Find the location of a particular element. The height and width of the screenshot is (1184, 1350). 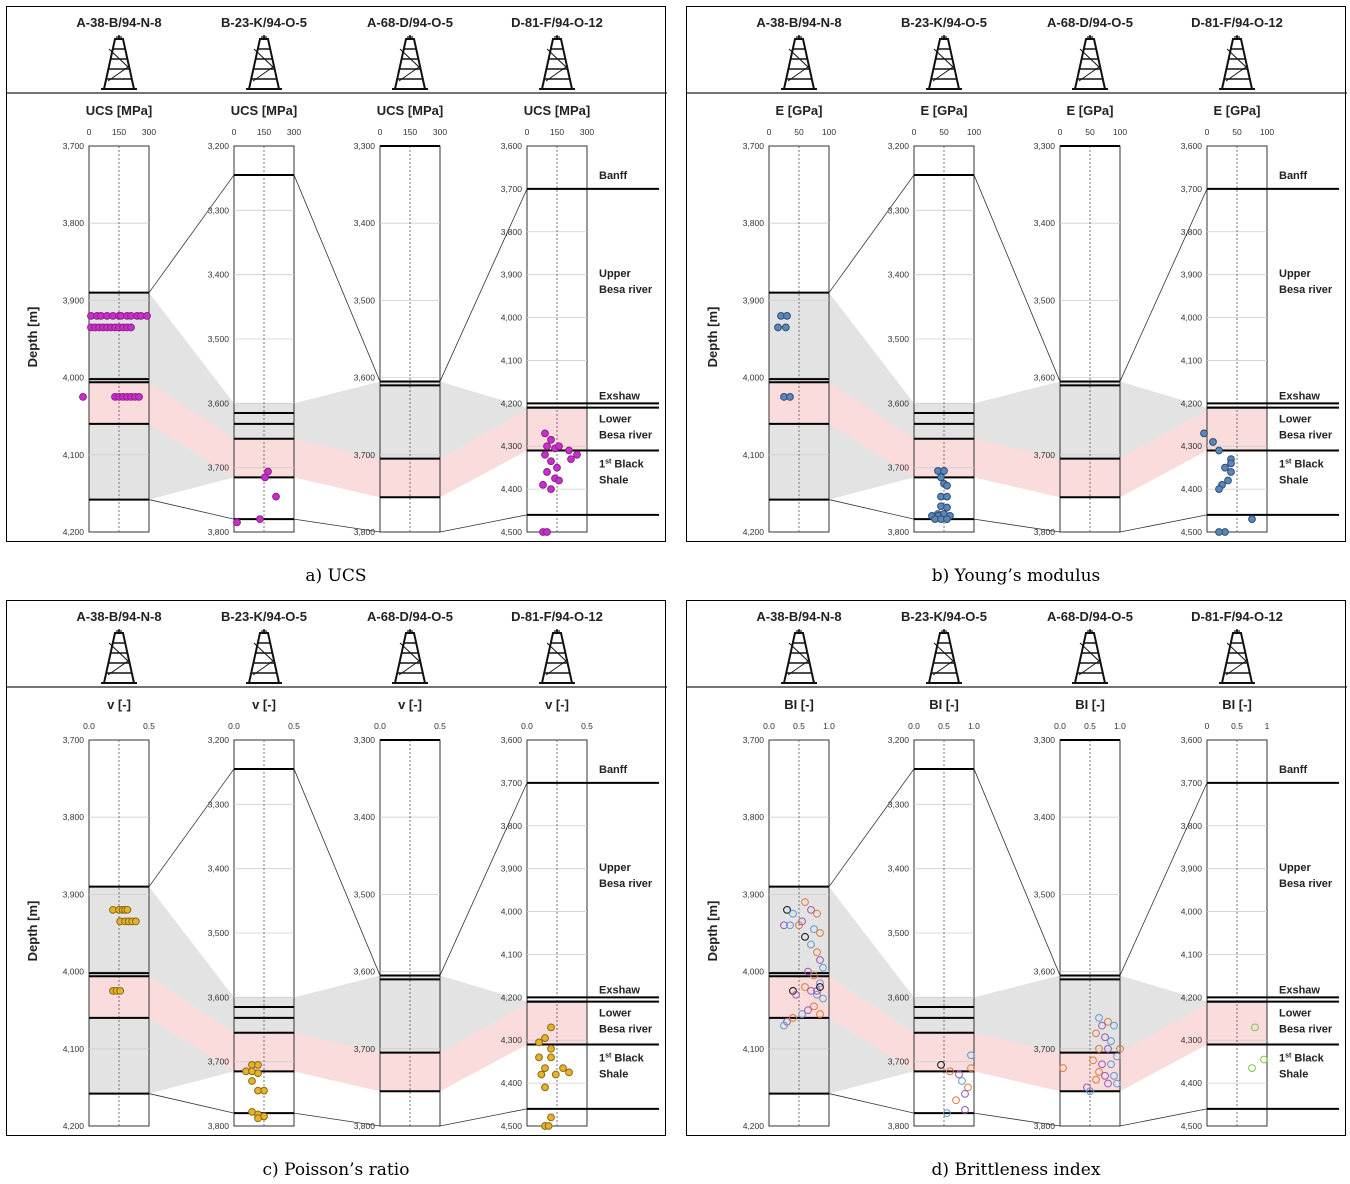

depth-tick-label: 4,300 is located at coordinates (512, 1040).